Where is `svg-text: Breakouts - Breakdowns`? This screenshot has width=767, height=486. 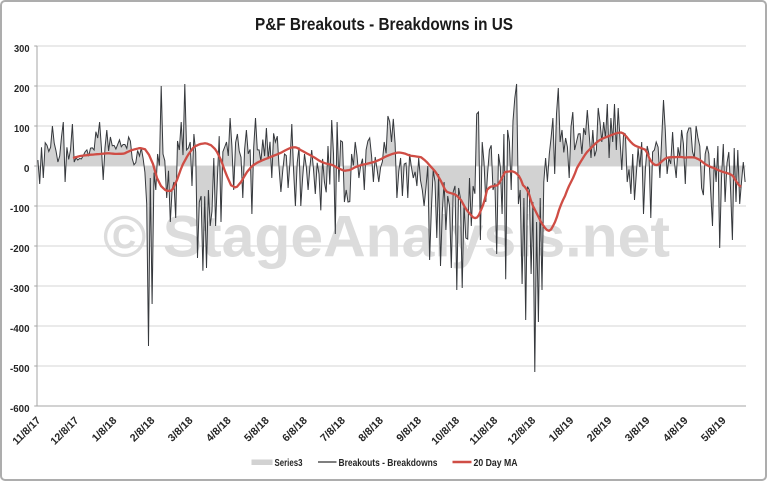
svg-text: Breakouts - Breakdowns is located at coordinates (388, 463).